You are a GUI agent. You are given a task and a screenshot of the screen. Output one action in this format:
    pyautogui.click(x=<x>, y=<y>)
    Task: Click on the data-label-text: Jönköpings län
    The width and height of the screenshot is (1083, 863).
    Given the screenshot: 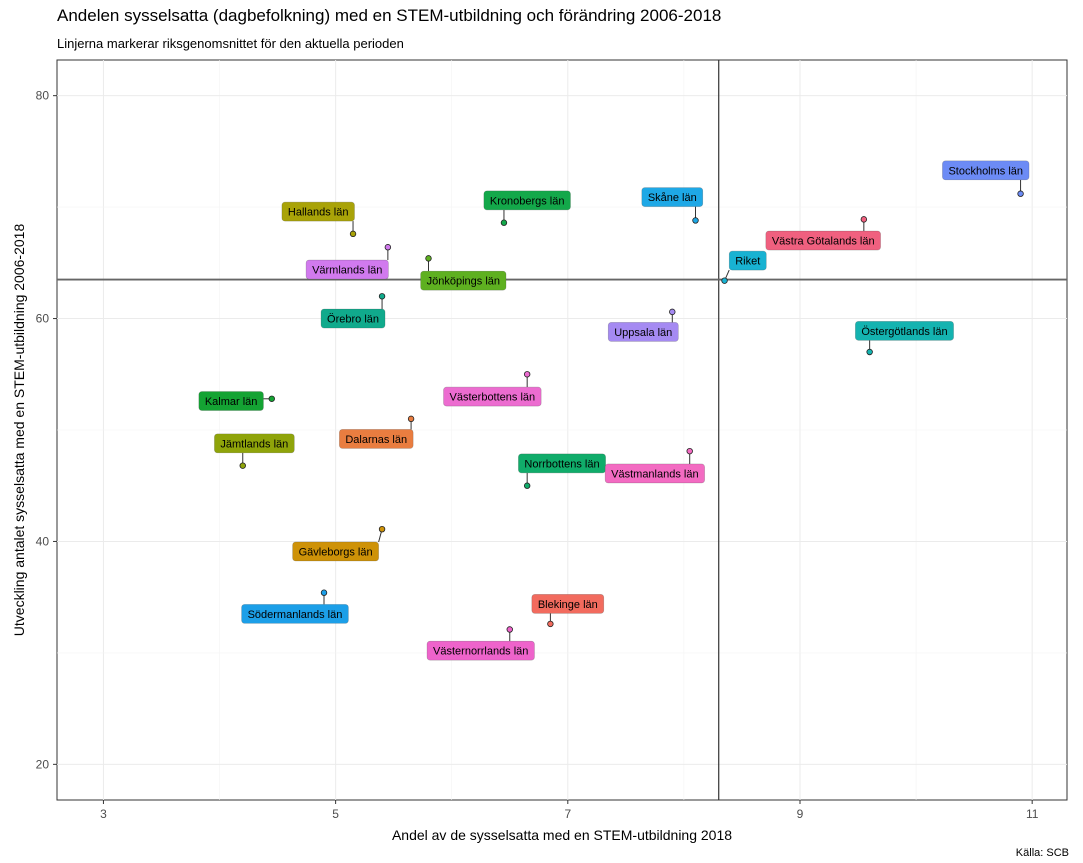 What is the action you would take?
    pyautogui.click(x=463, y=282)
    